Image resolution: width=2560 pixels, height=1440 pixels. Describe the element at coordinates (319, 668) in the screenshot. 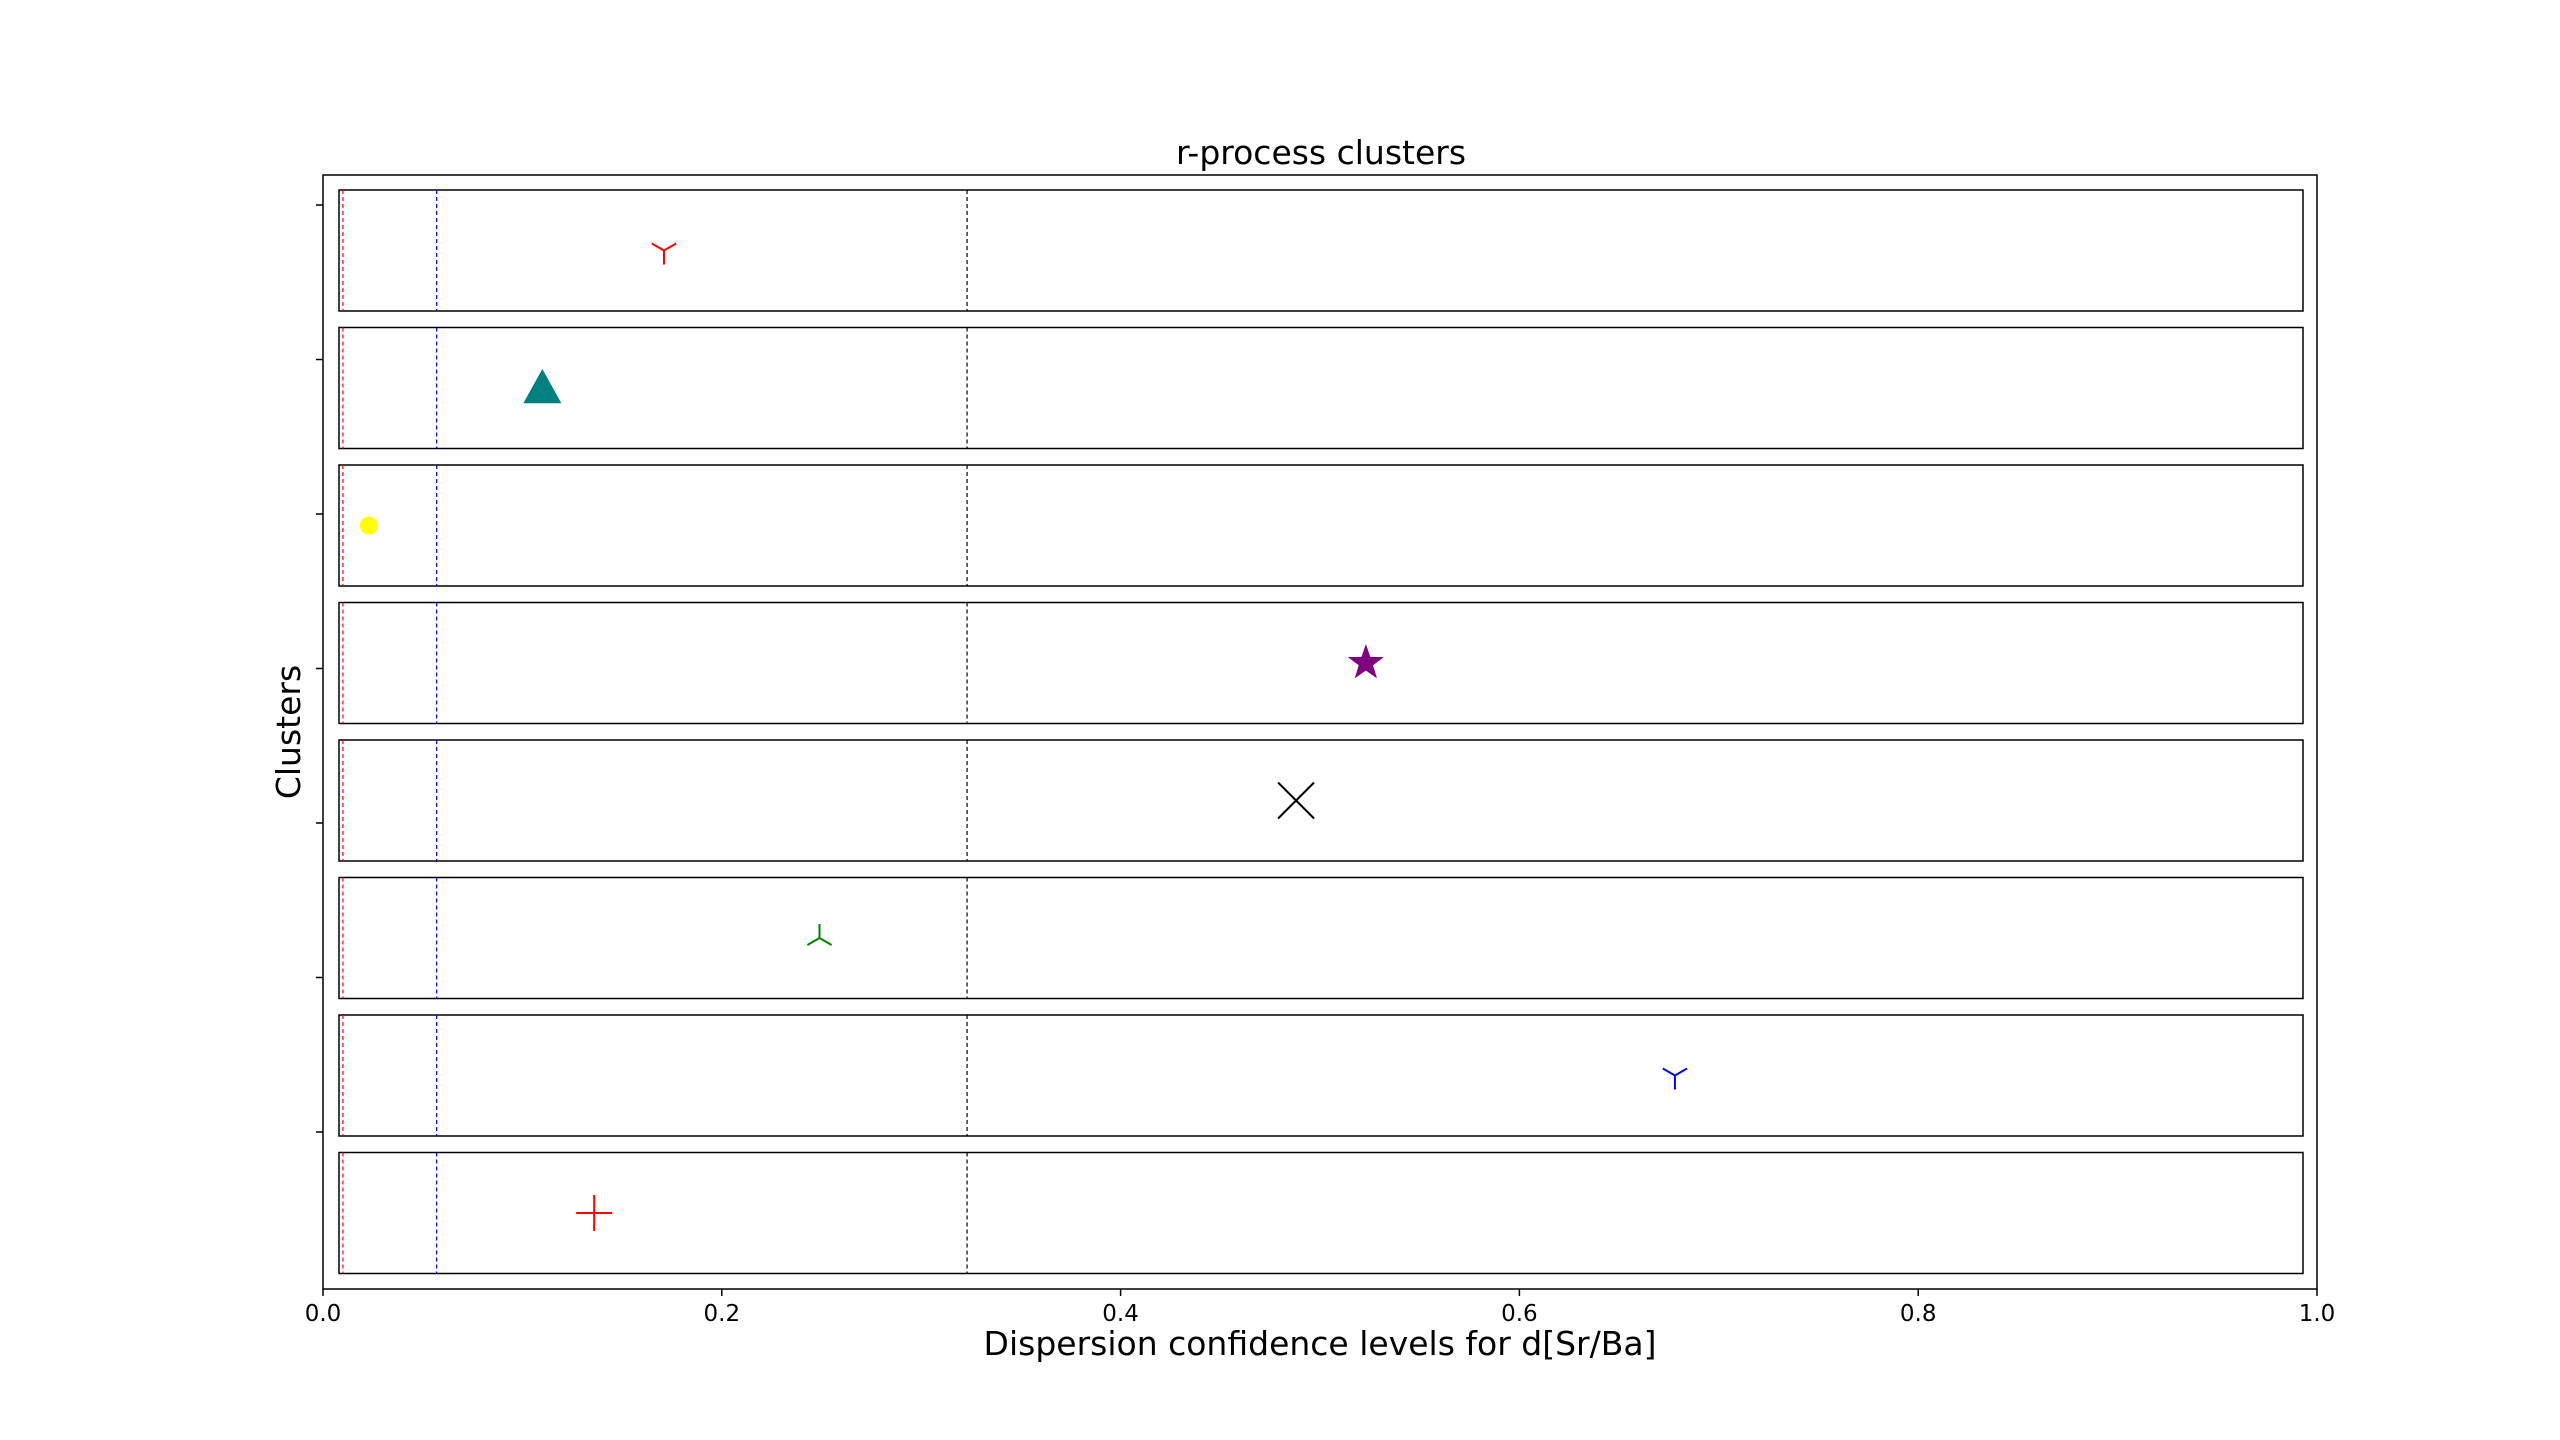

I see `y-axis-ticks` at that location.